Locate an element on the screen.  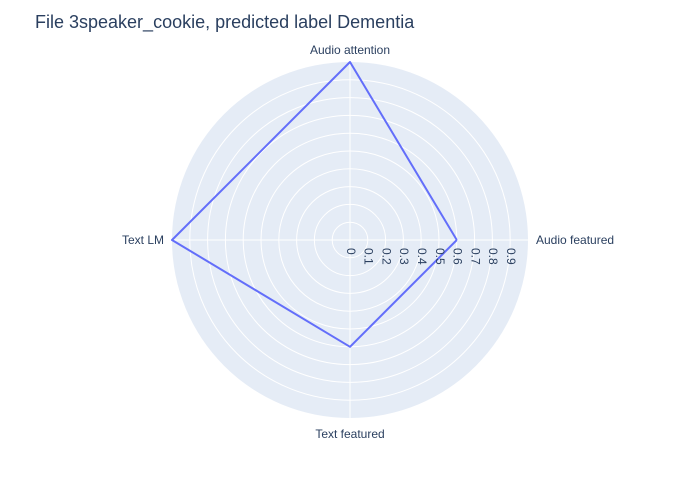
radial-tick-label: 0.2 is located at coordinates (386, 256).